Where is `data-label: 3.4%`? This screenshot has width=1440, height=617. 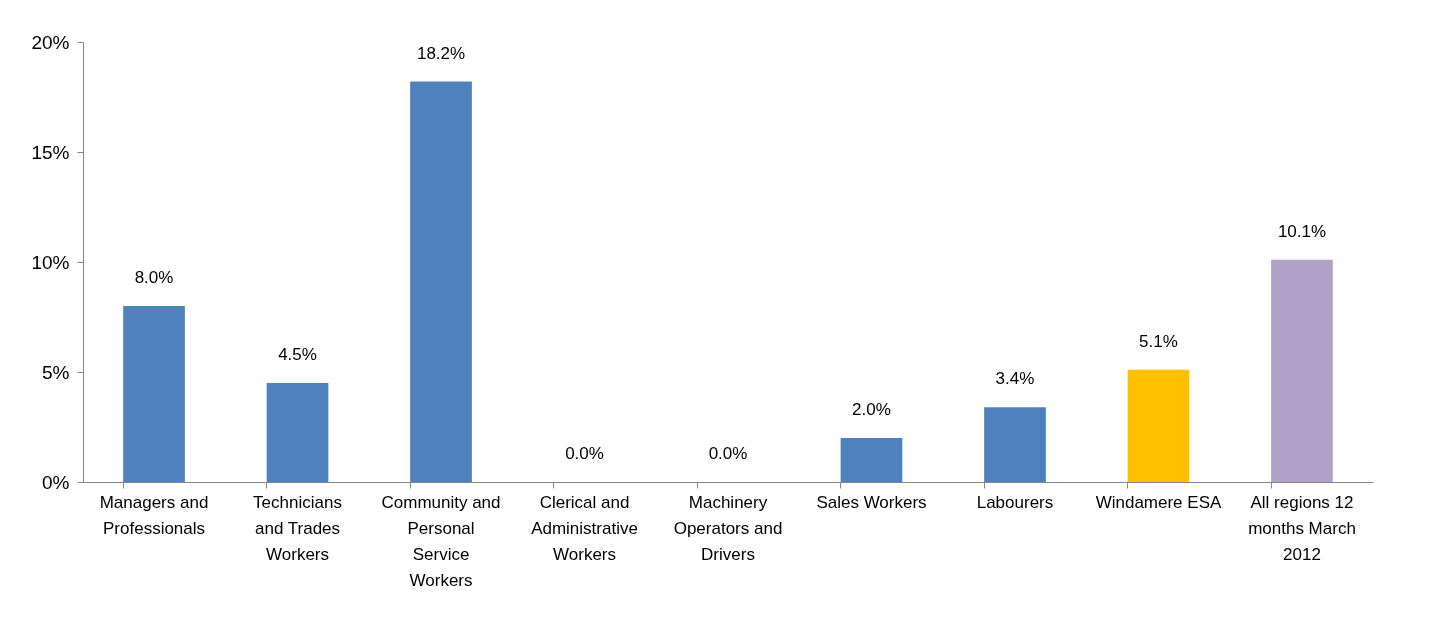 data-label: 3.4% is located at coordinates (1015, 379).